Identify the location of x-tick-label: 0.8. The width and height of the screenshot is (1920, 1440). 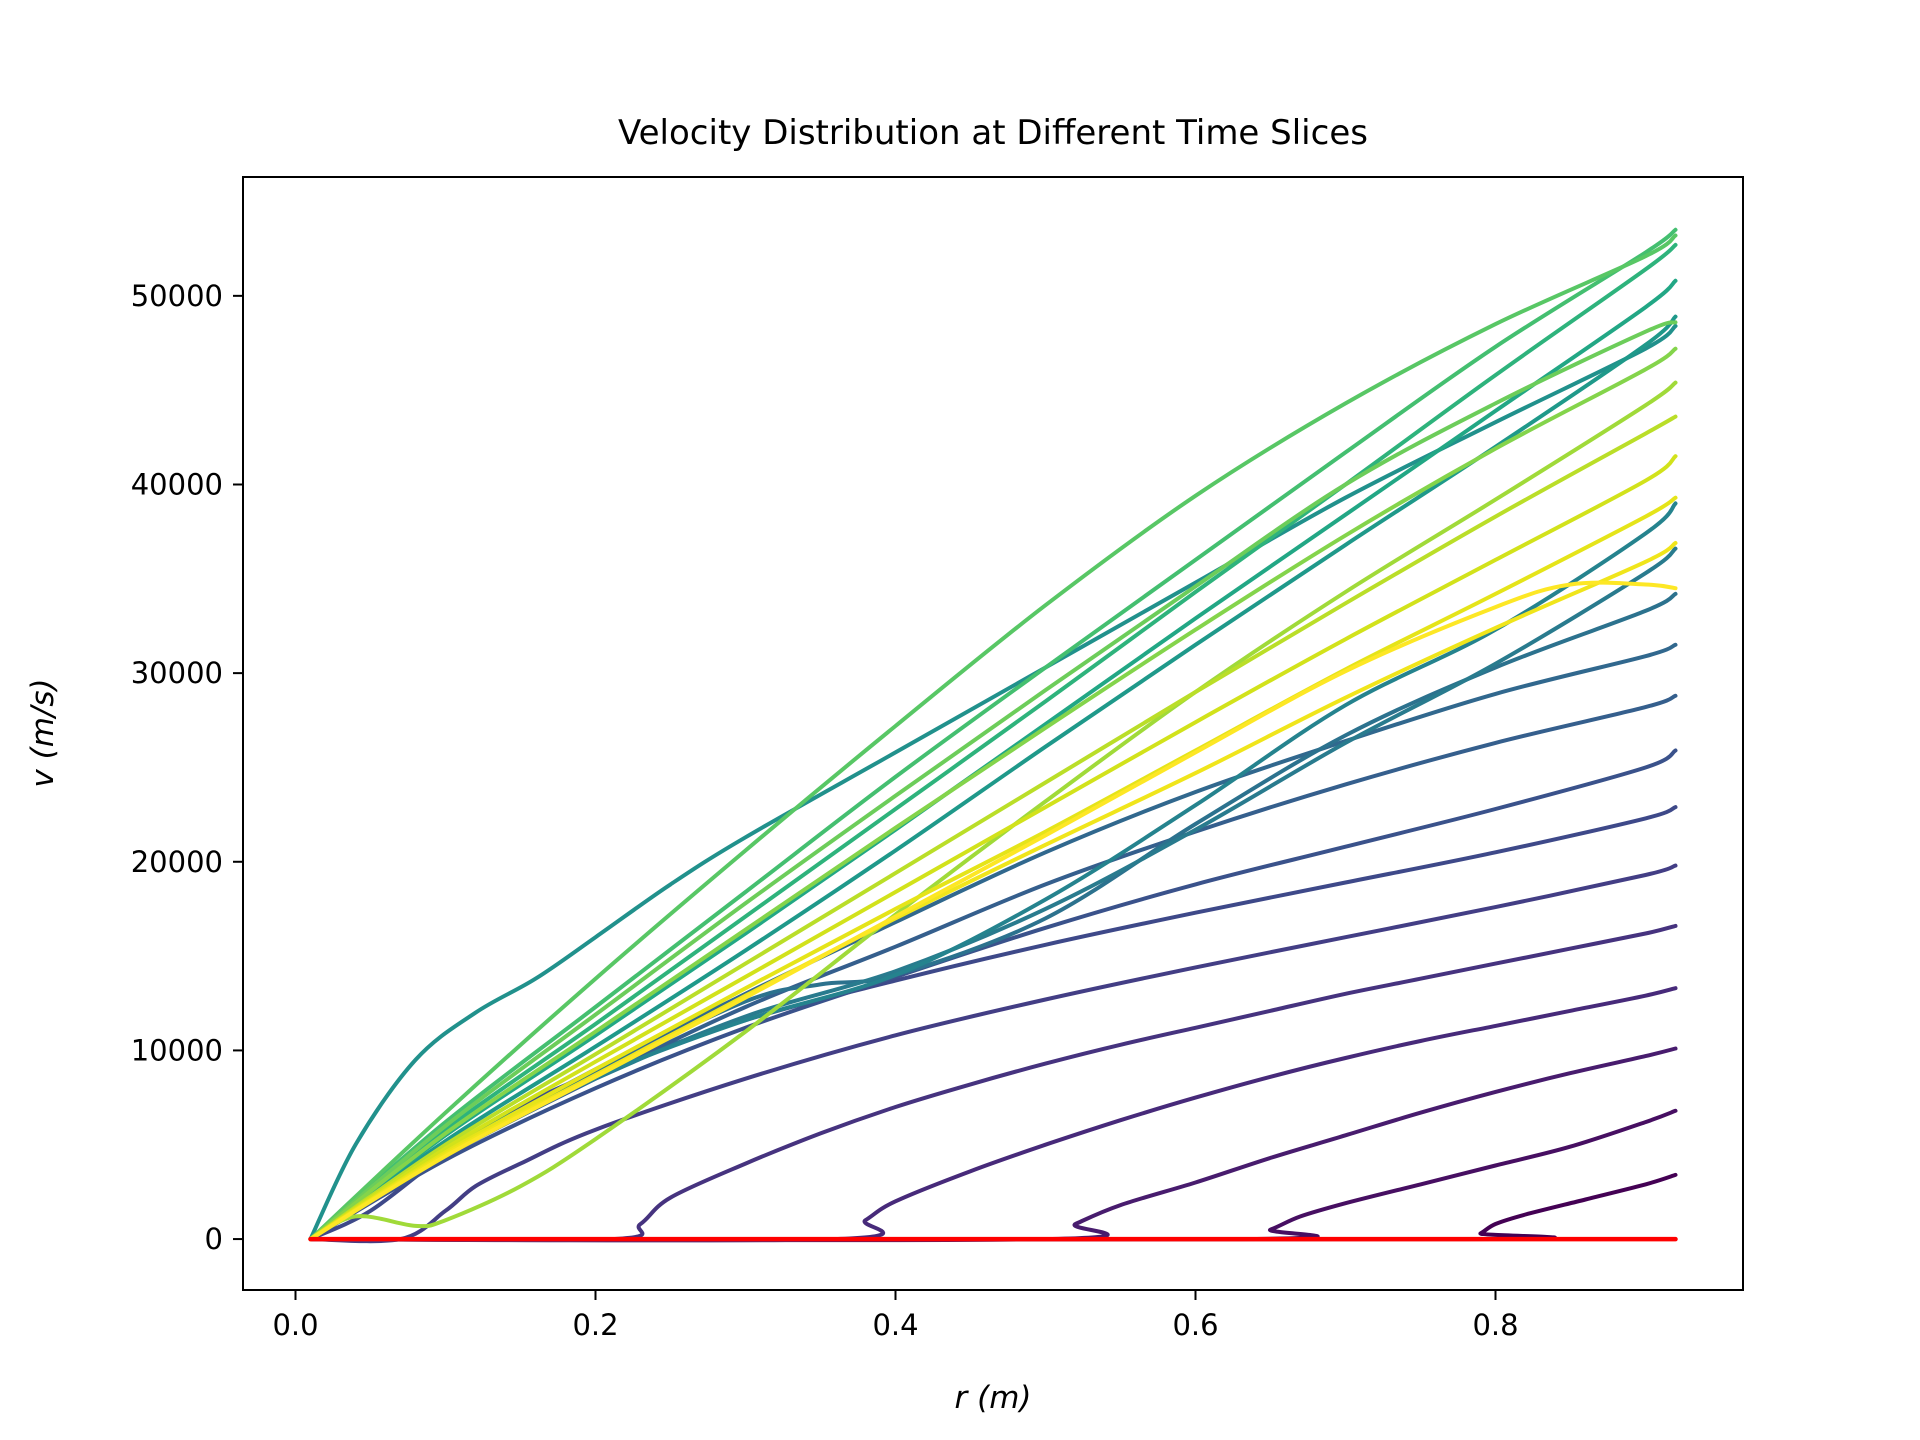
(1495, 1325).